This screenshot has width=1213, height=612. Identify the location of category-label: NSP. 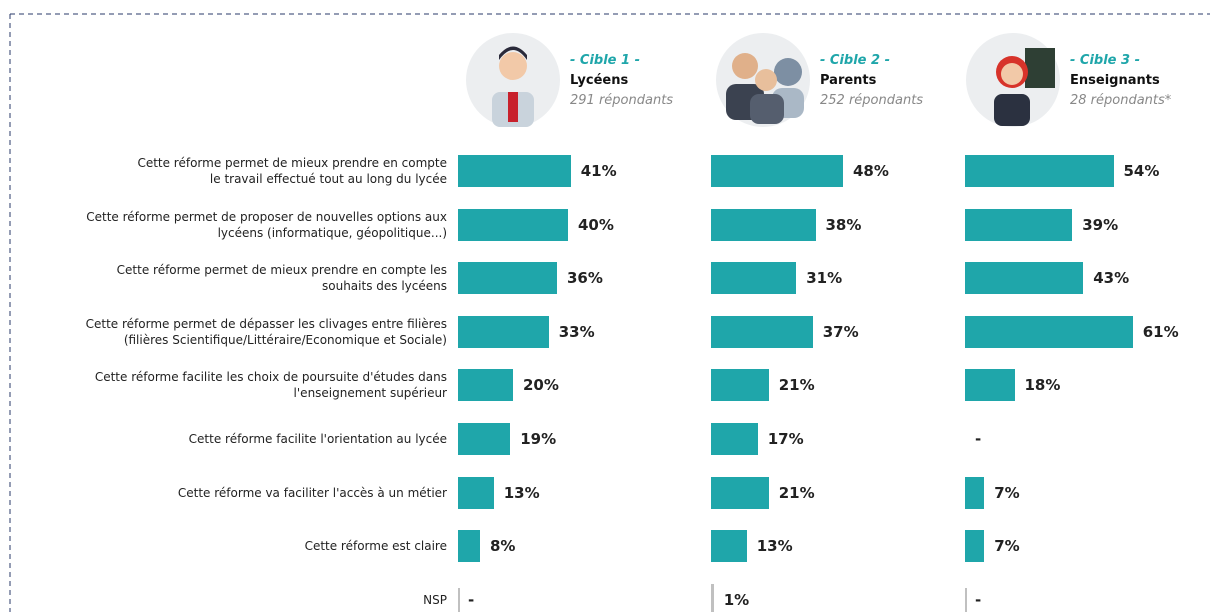
(435, 599).